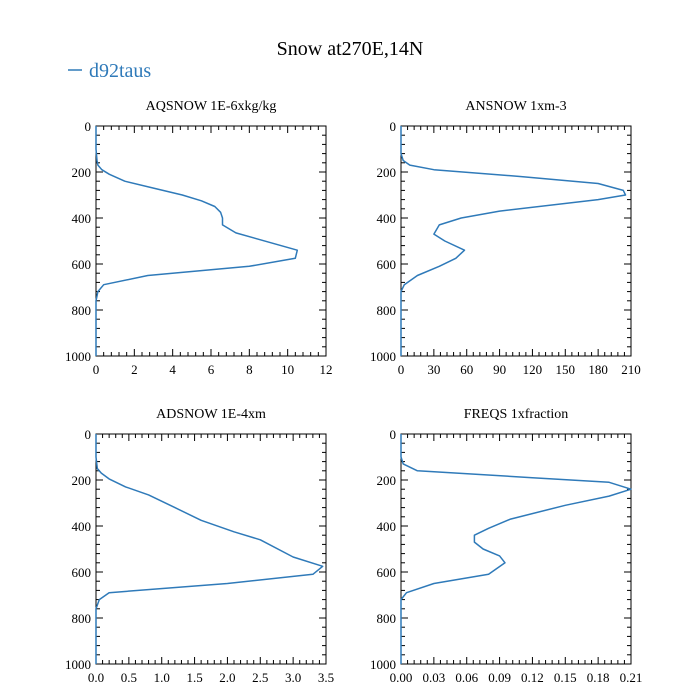 The width and height of the screenshot is (700, 700). Describe the element at coordinates (631, 369) in the screenshot. I see `x-tick-label: 210` at that location.